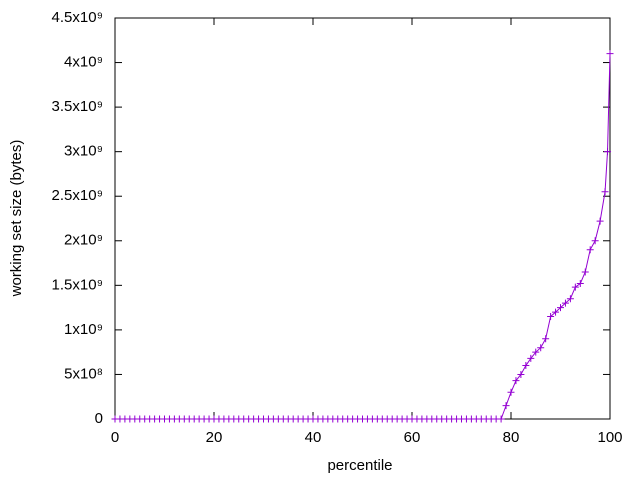 The width and height of the screenshot is (640, 480). Describe the element at coordinates (99, 418) in the screenshot. I see `y-tick-label: 0` at that location.